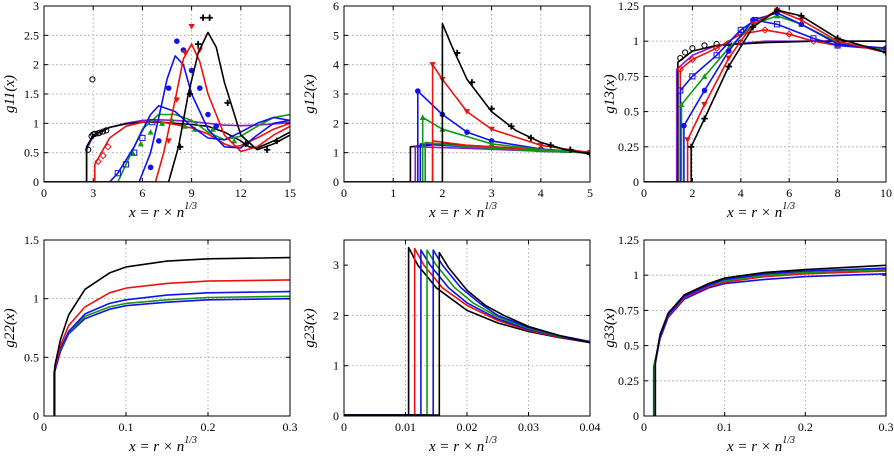 Image resolution: width=894 pixels, height=457 pixels. I want to click on x-tick-label: 3, so click(492, 193).